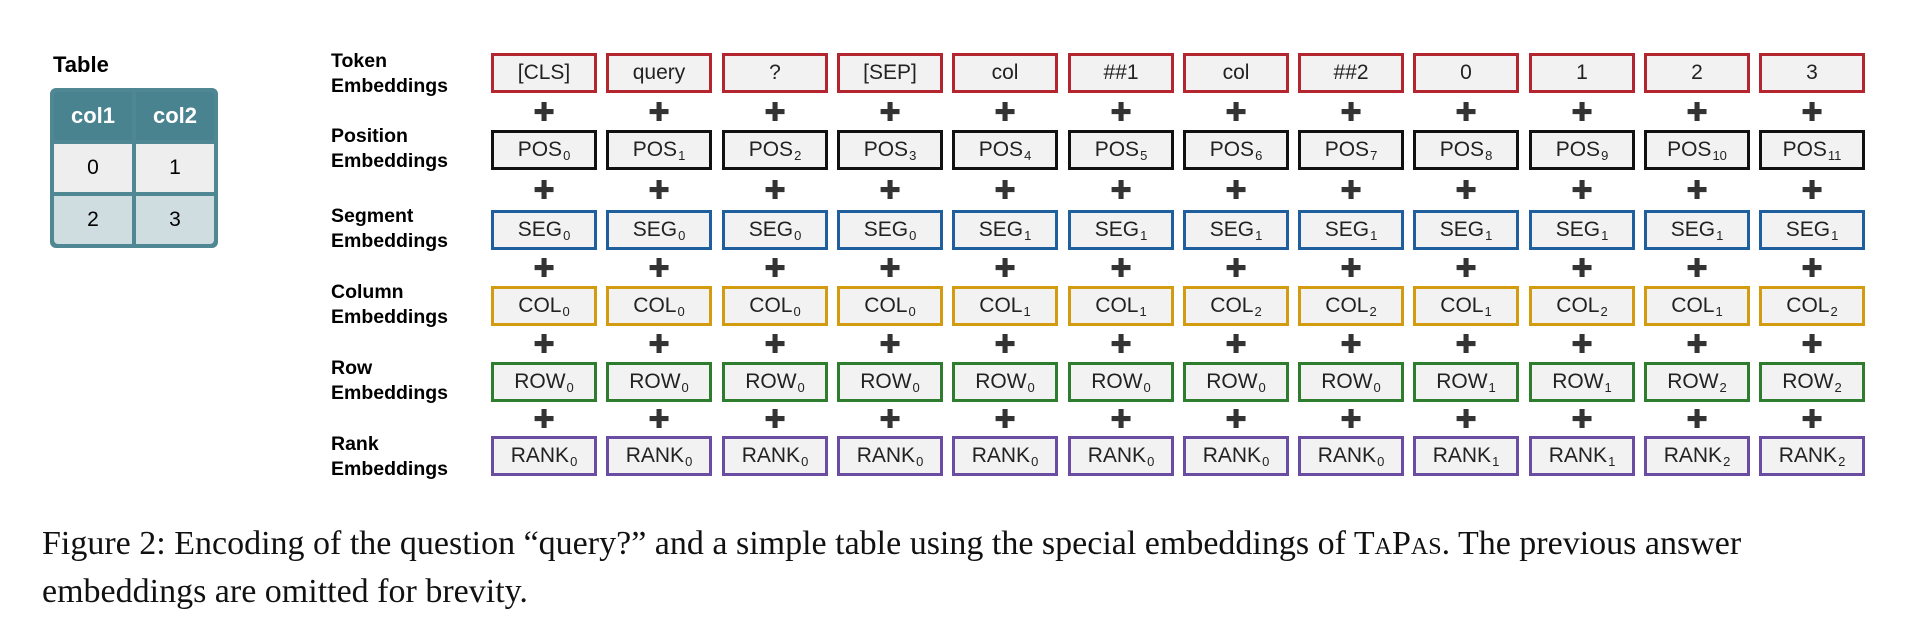  I want to click on embedding-base-text: [CLS], so click(544, 72).